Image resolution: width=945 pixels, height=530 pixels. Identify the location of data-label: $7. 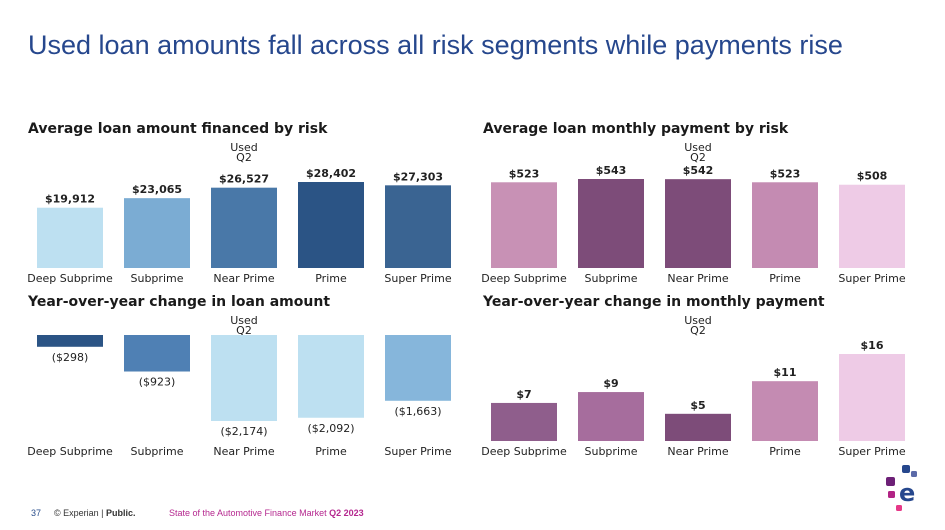
(523, 394).